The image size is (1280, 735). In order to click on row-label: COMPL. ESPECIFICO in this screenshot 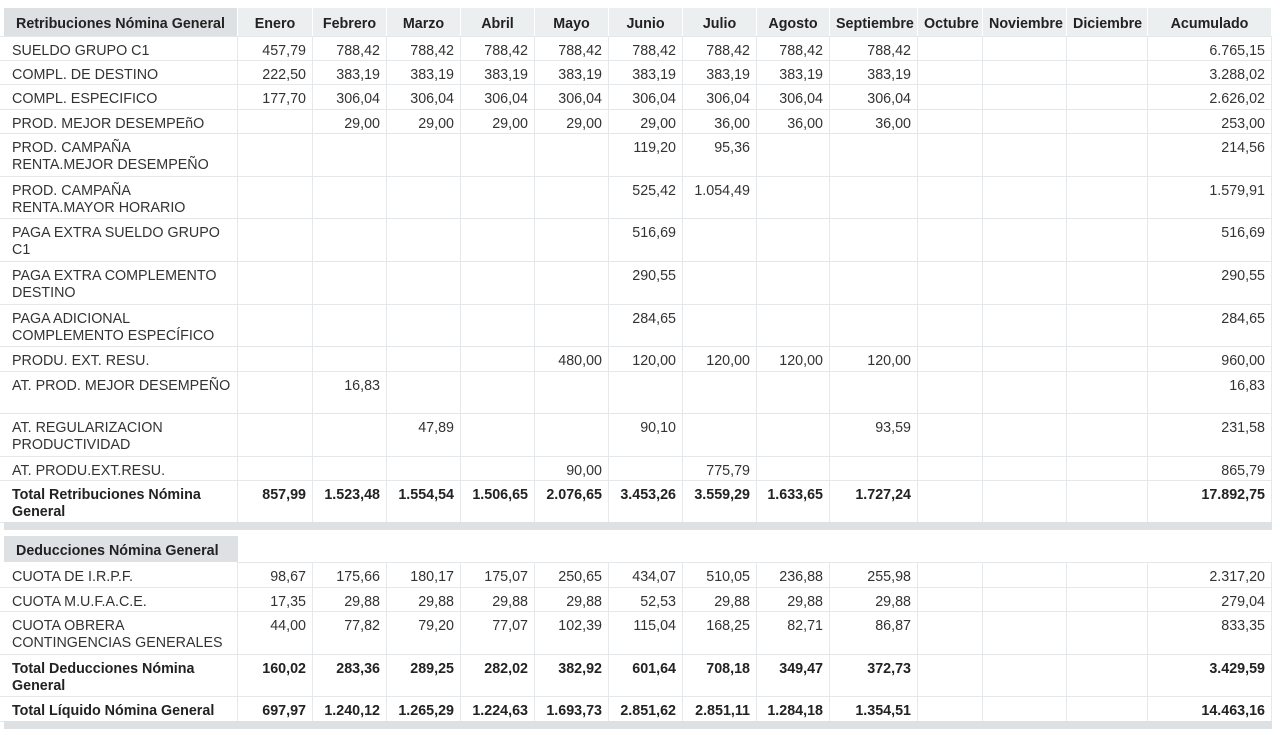, I will do `click(121, 96)`.